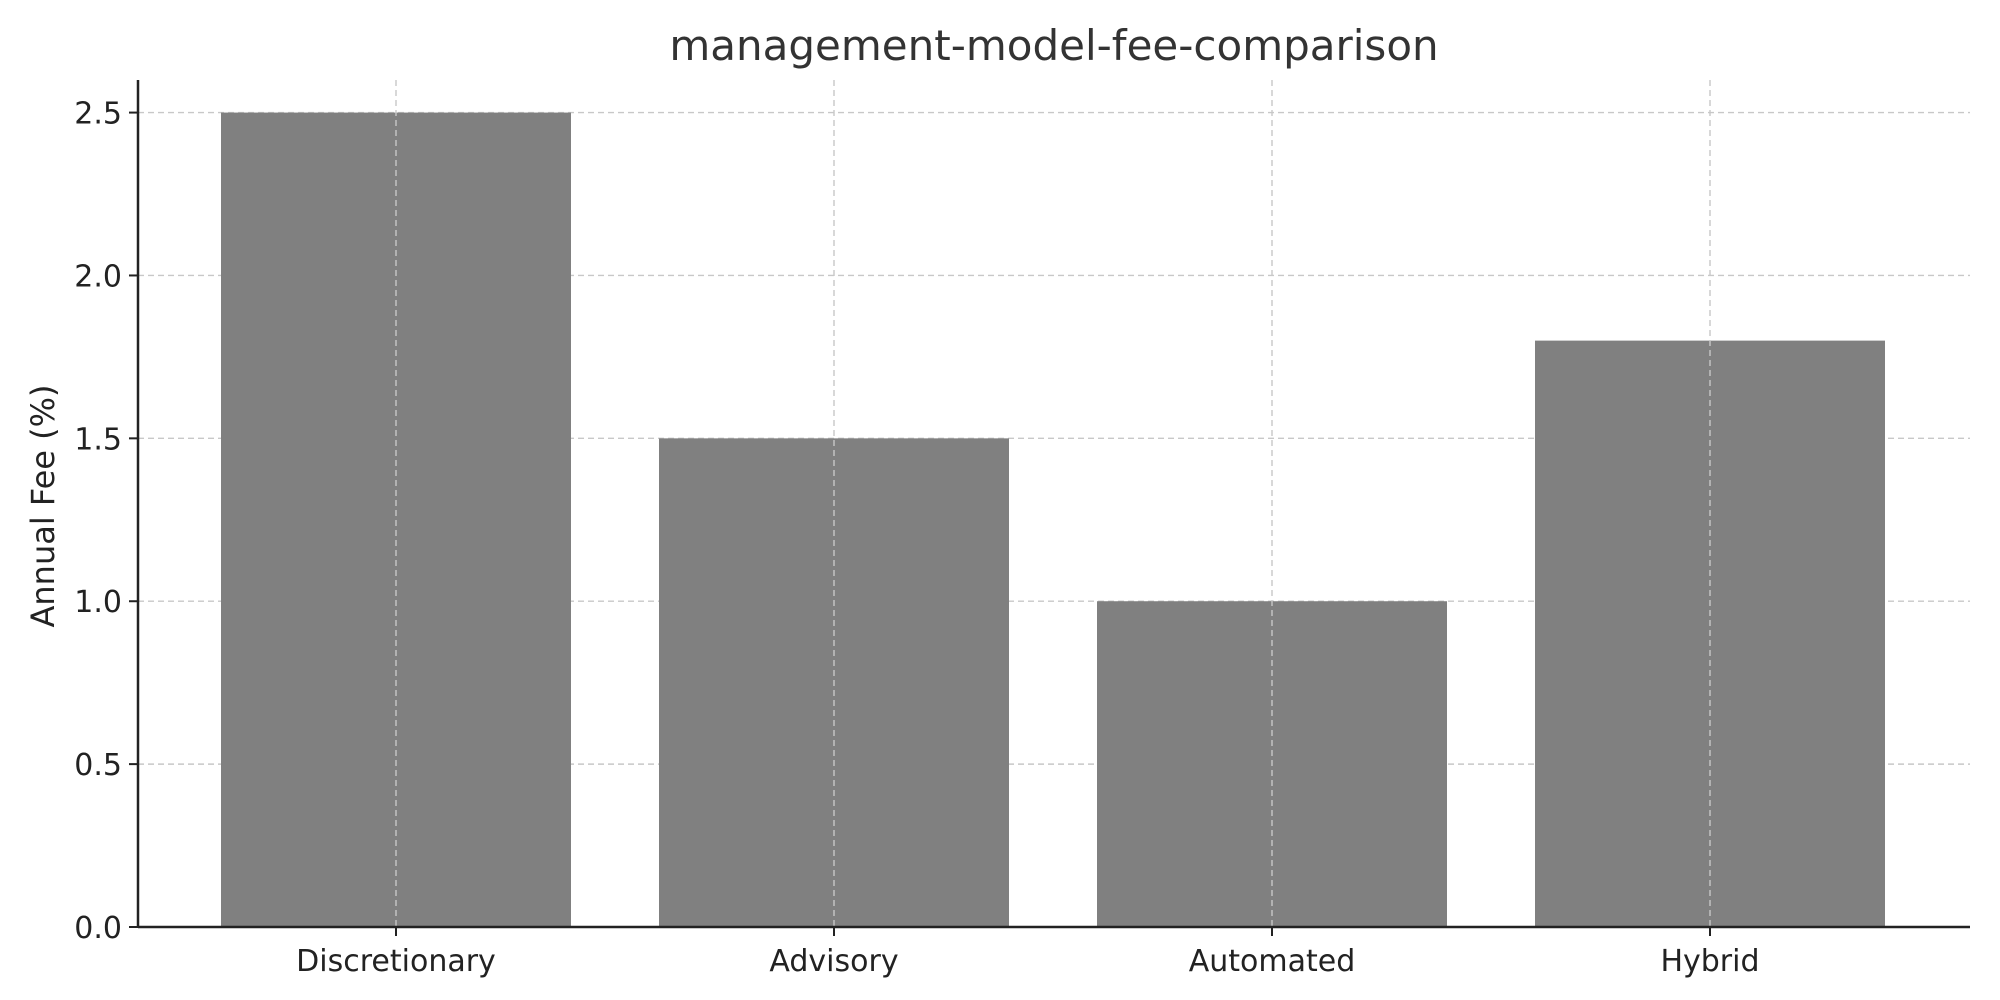  Describe the element at coordinates (98, 602) in the screenshot. I see `y-tick-label: 1.0` at that location.